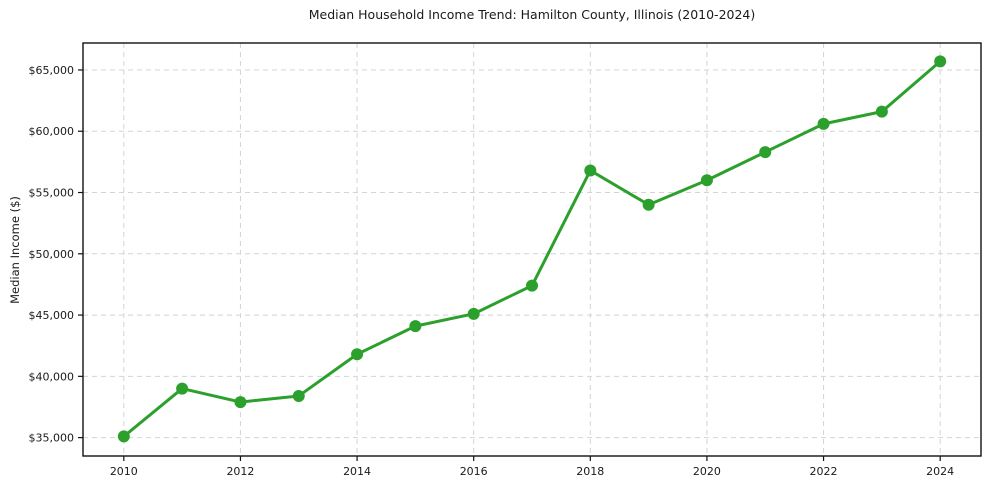 This screenshot has height=490, width=989. I want to click on y-tick-label: $45,000, so click(52, 315).